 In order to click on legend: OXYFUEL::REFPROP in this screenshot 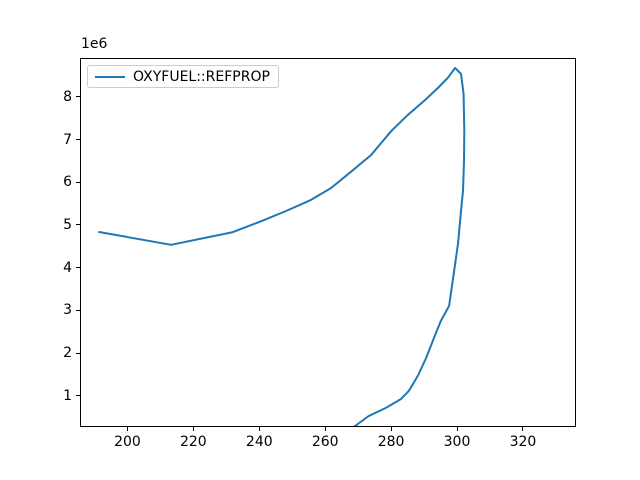, I will do `click(183, 76)`.